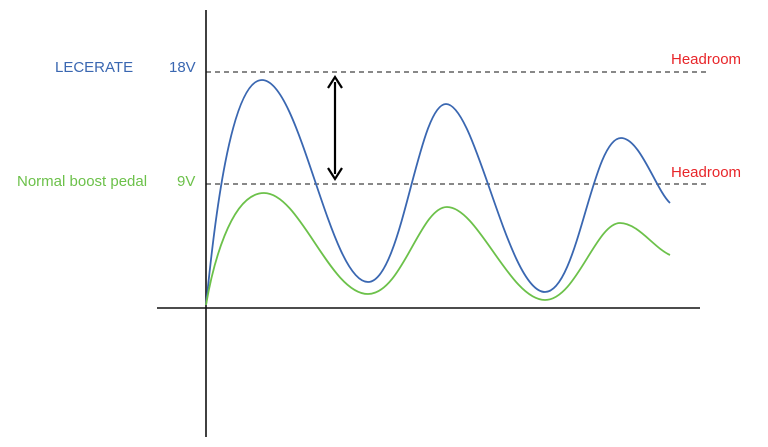  I want to click on headroom-label-top: Headroom, so click(706, 59).